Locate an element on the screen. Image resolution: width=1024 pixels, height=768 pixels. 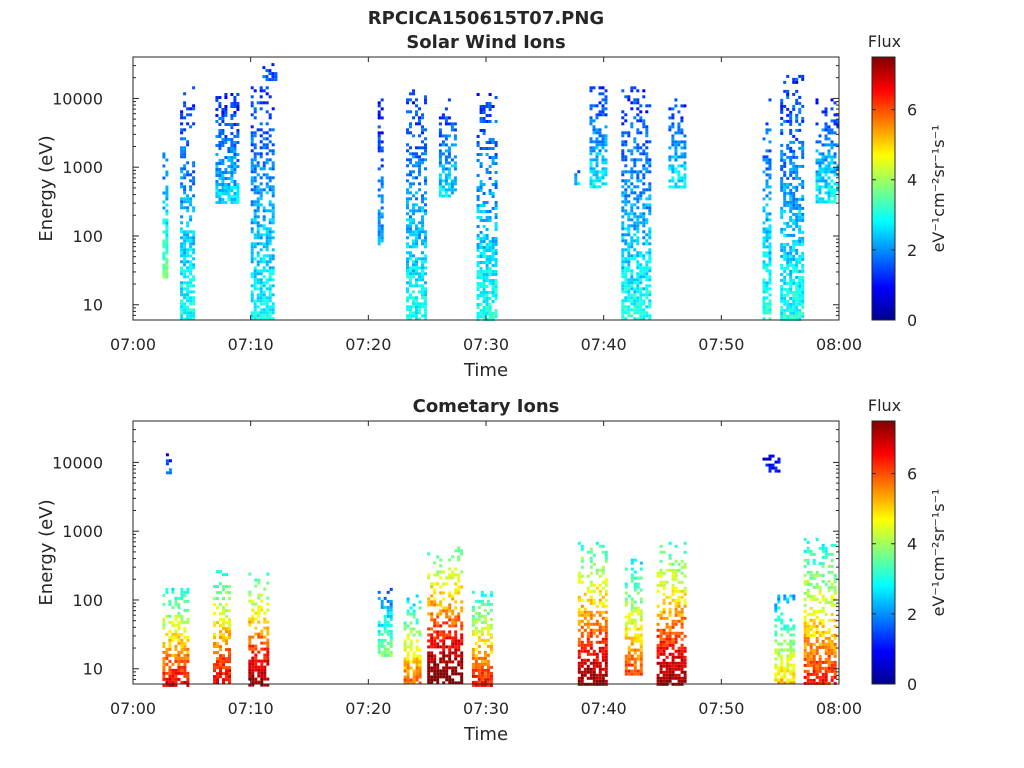
flux-burst is located at coordinates (677, 143).